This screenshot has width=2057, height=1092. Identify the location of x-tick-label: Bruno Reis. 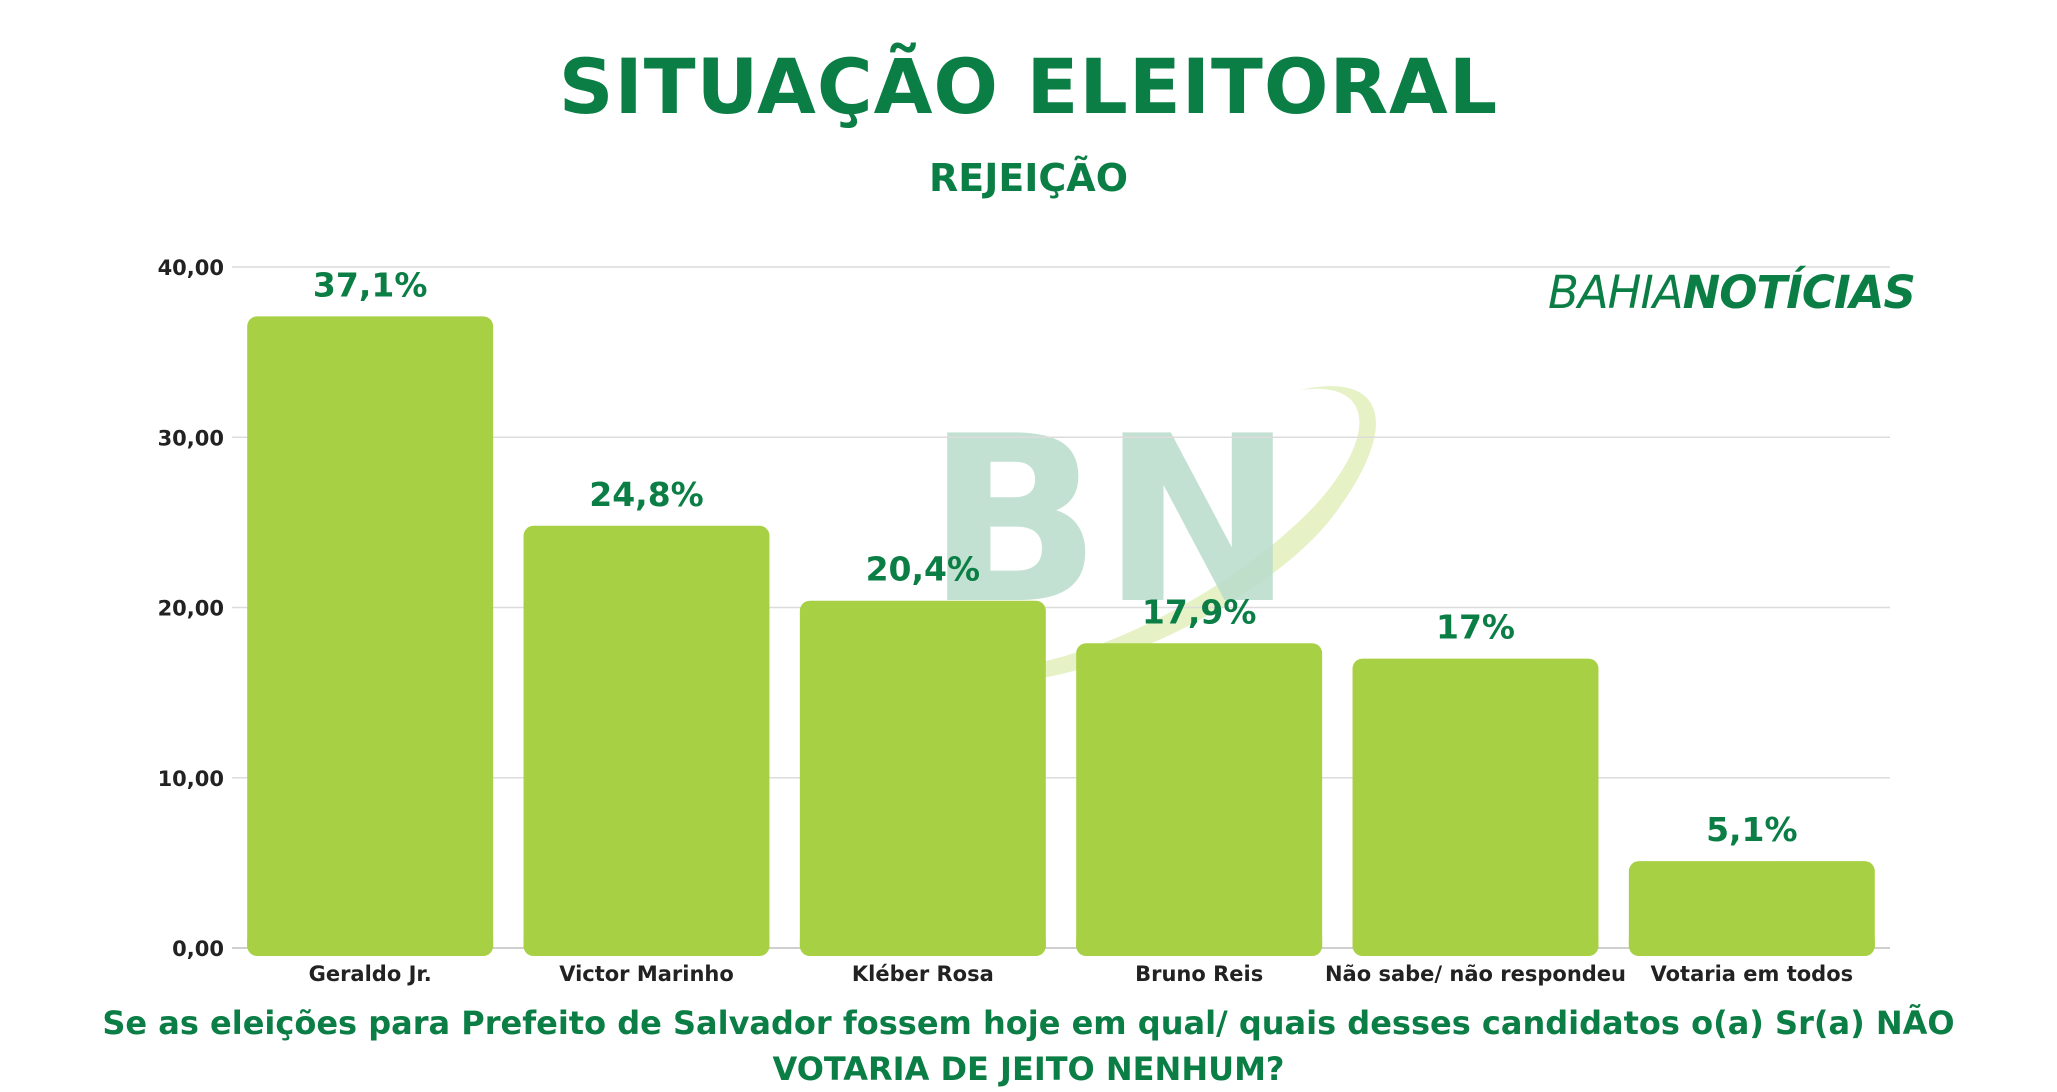
(1199, 974).